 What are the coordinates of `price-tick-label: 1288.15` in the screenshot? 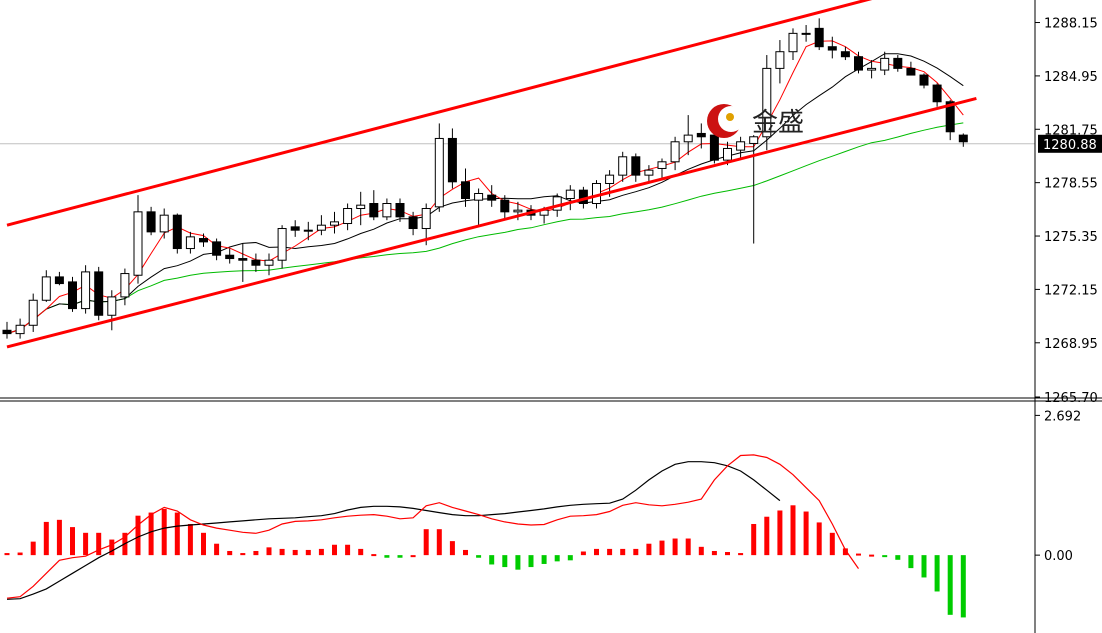 It's located at (1071, 24).